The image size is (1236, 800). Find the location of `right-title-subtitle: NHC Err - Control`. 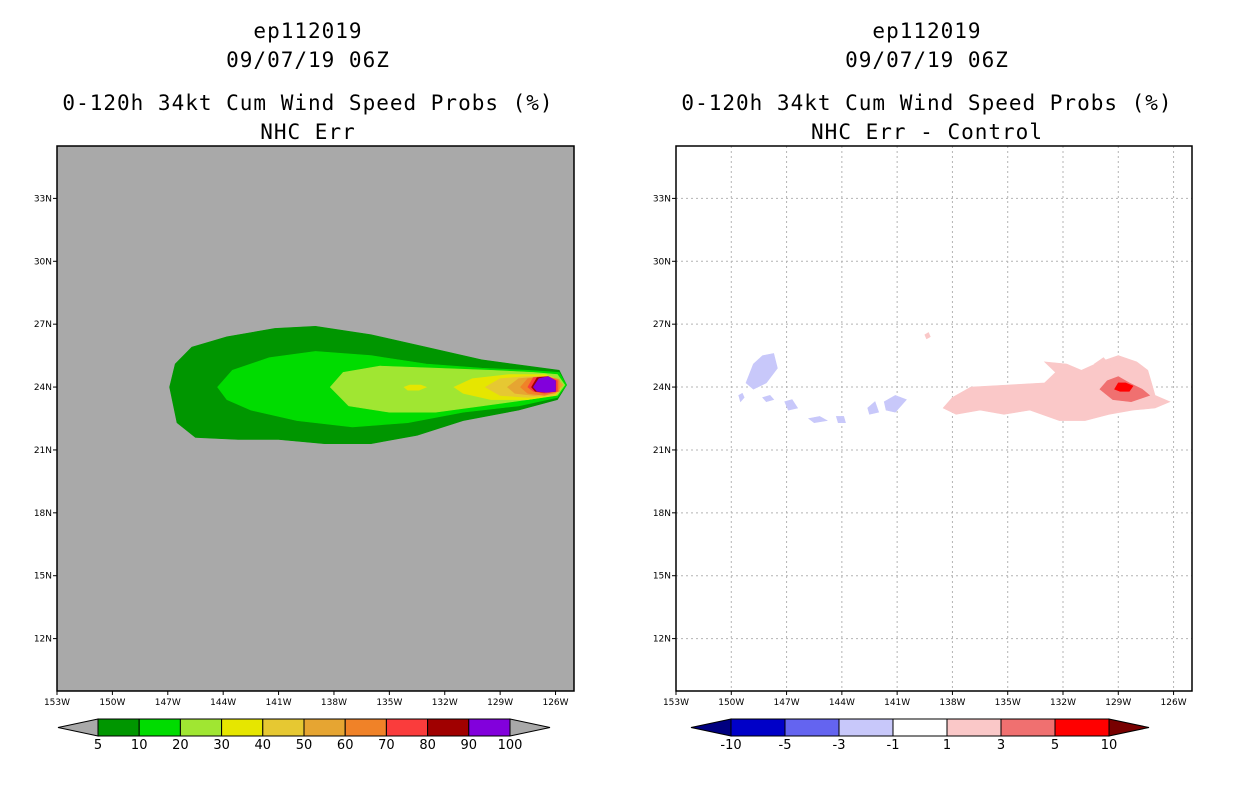

right-title-subtitle: NHC Err - Control is located at coordinates (927, 132).